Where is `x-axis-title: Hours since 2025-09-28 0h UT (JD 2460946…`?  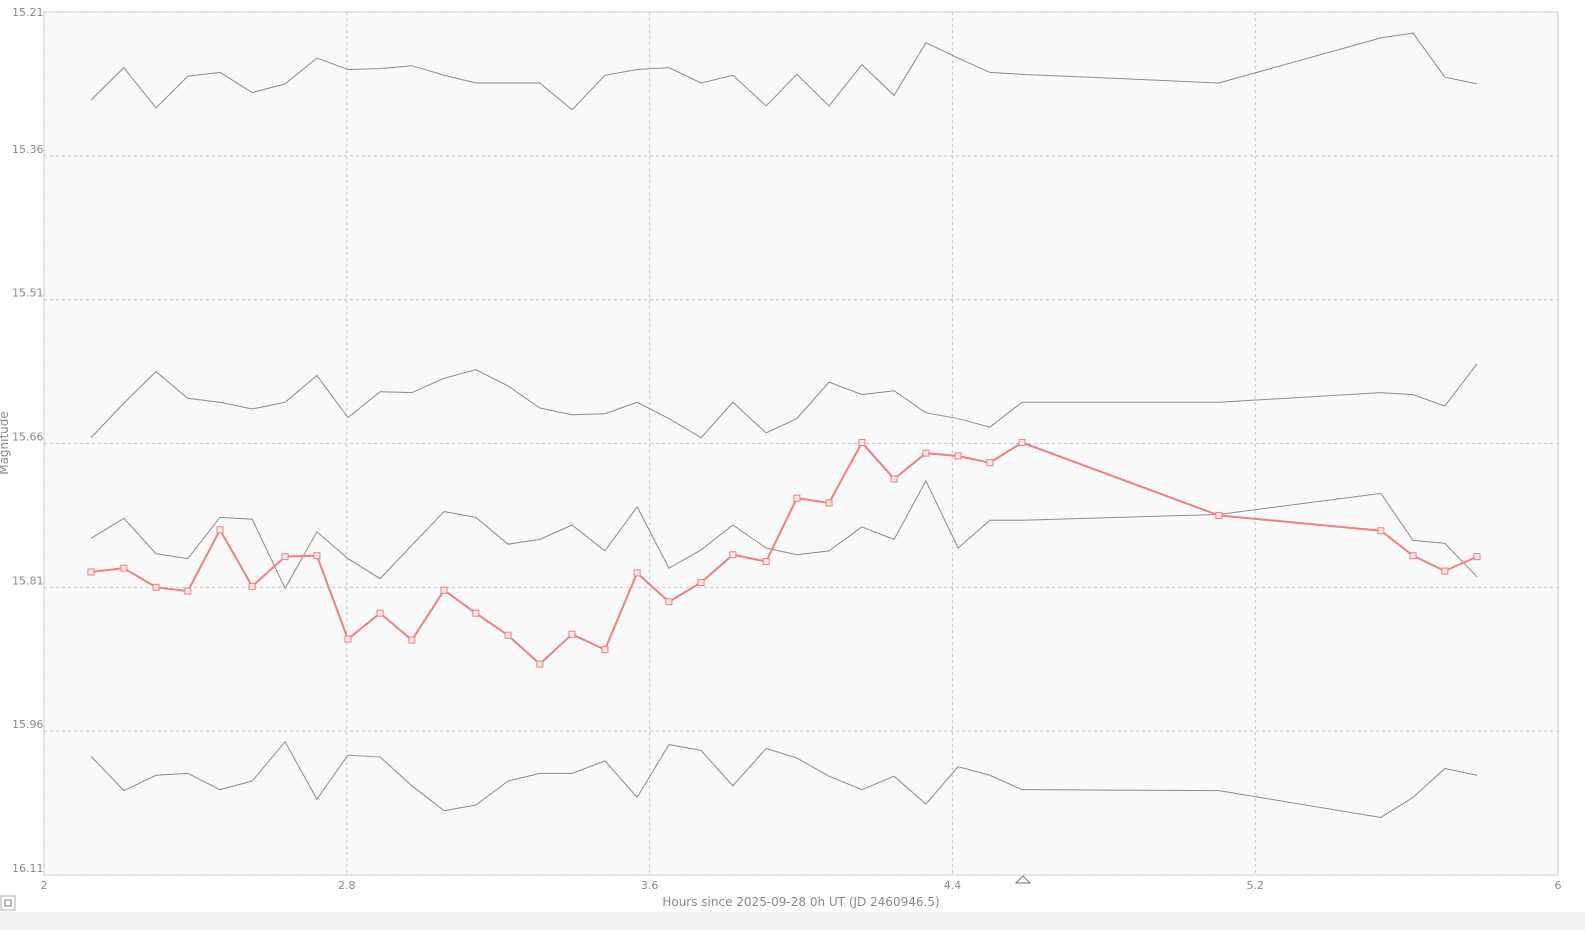 x-axis-title: Hours since 2025-09-28 0h UT (JD 2460946… is located at coordinates (800, 902).